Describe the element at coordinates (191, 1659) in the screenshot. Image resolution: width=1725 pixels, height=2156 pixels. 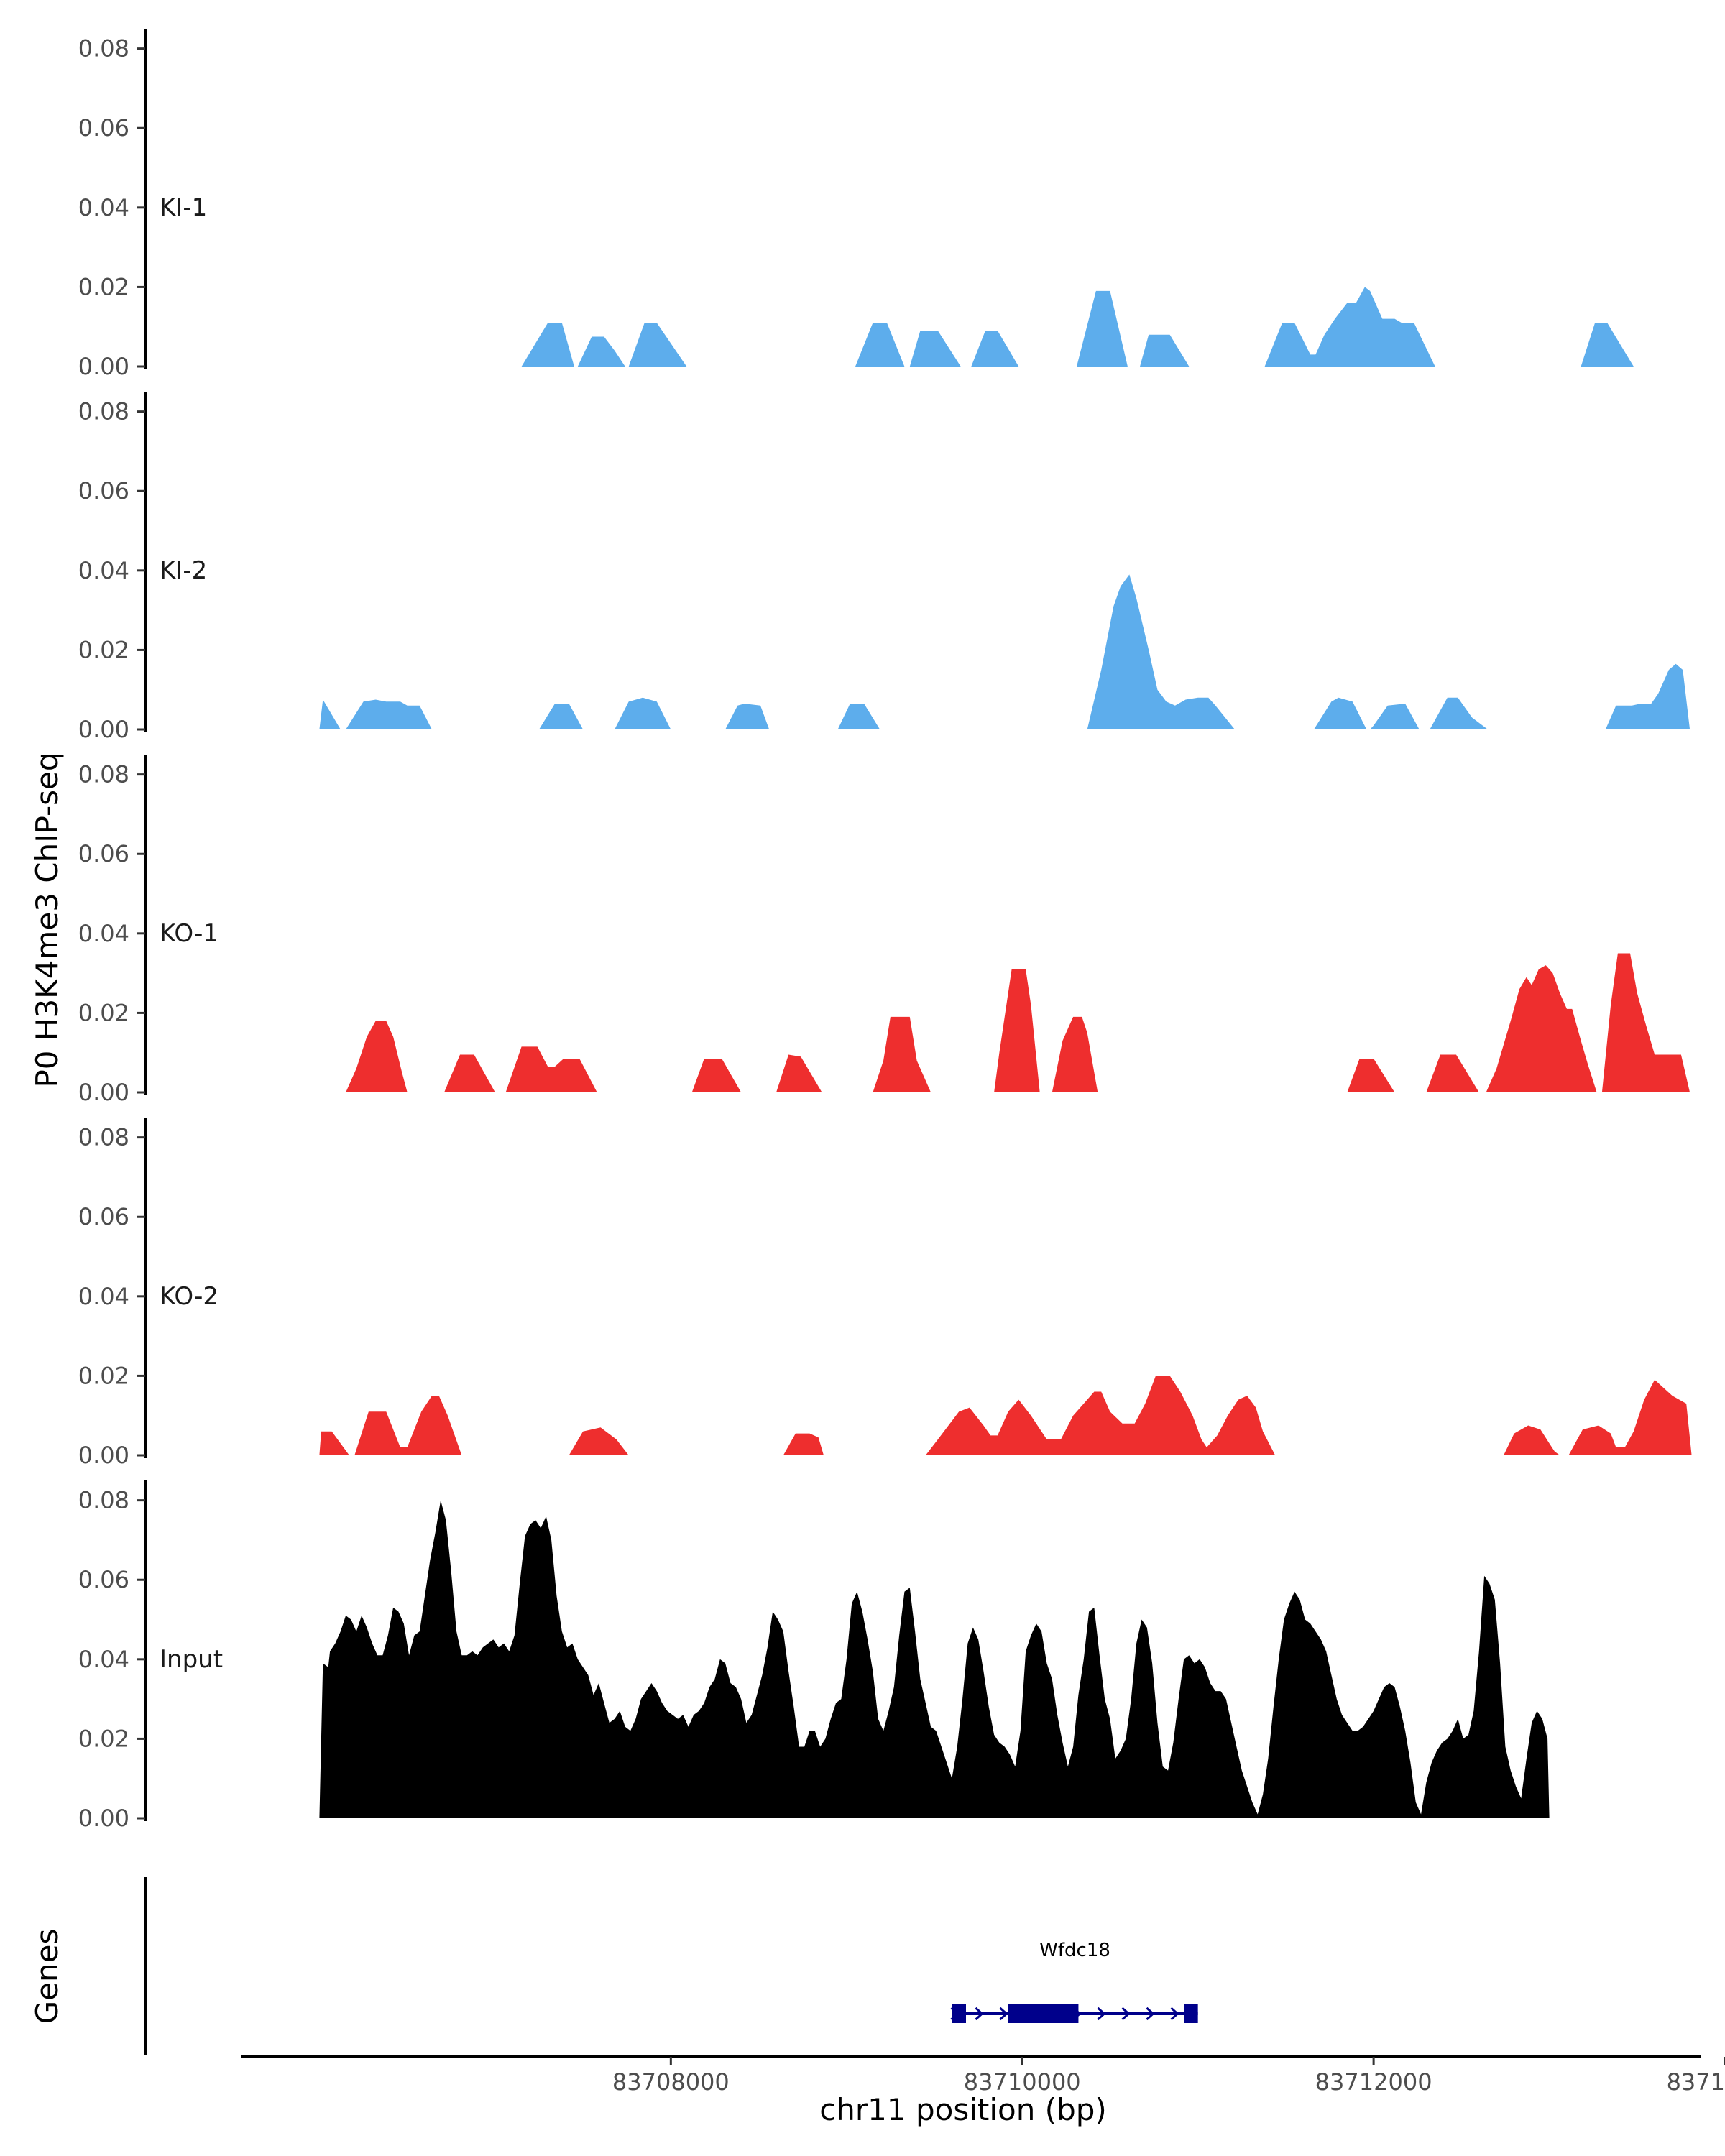
I see `track-label: Input` at that location.